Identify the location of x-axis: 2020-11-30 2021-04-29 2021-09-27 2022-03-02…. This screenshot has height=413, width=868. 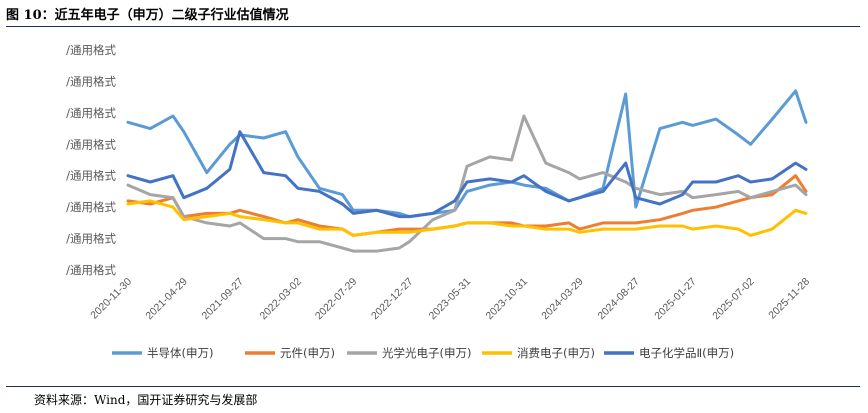
(450, 299).